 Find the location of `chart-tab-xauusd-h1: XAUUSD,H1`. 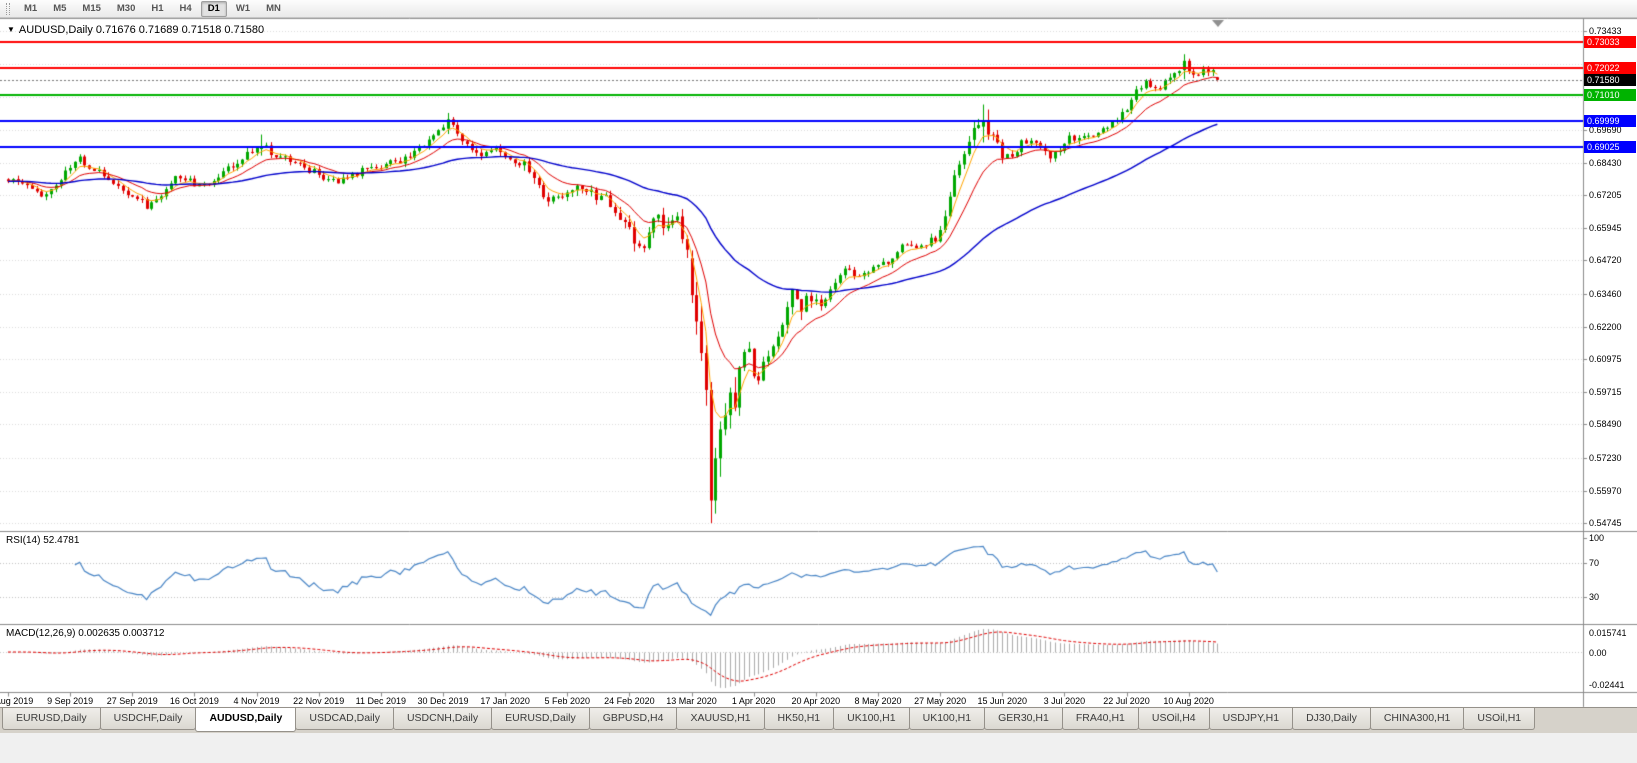

chart-tab-xauusd-h1: XAUUSD,H1 is located at coordinates (720, 719).